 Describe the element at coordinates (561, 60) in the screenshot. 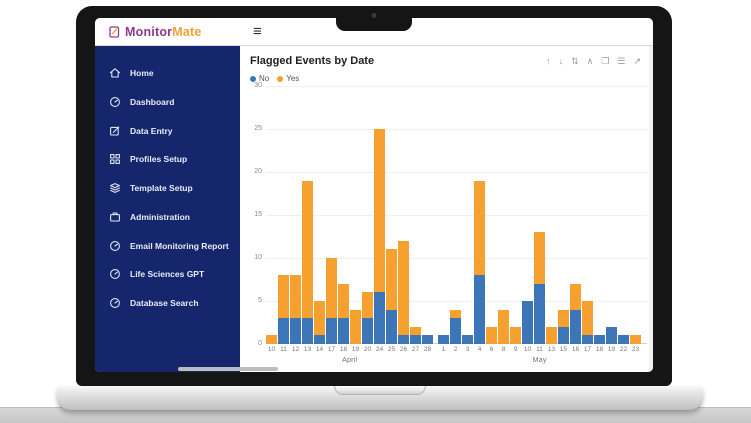

I see `arrow-down-icon: ↓` at that location.